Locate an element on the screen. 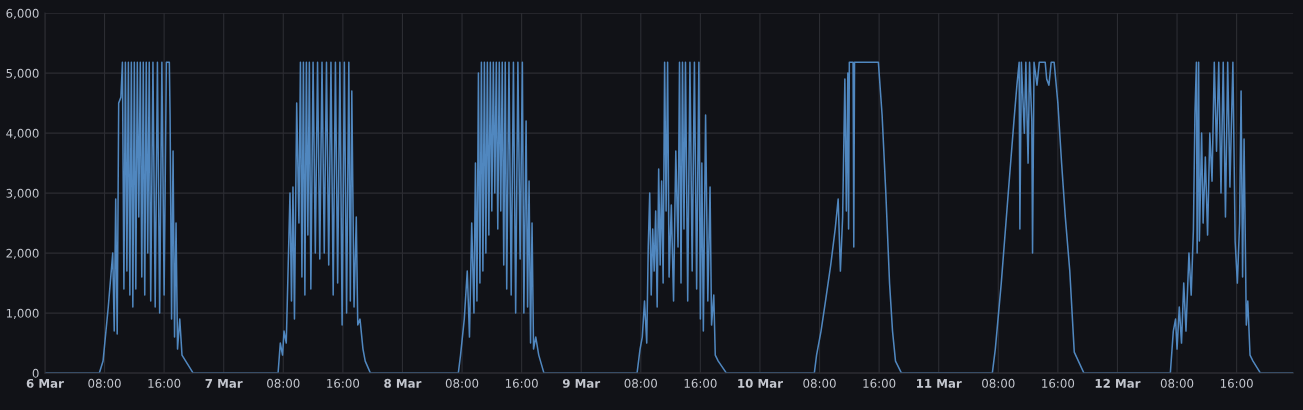 This screenshot has width=1303, height=410. x-tick-label: 11 Mar is located at coordinates (939, 383).